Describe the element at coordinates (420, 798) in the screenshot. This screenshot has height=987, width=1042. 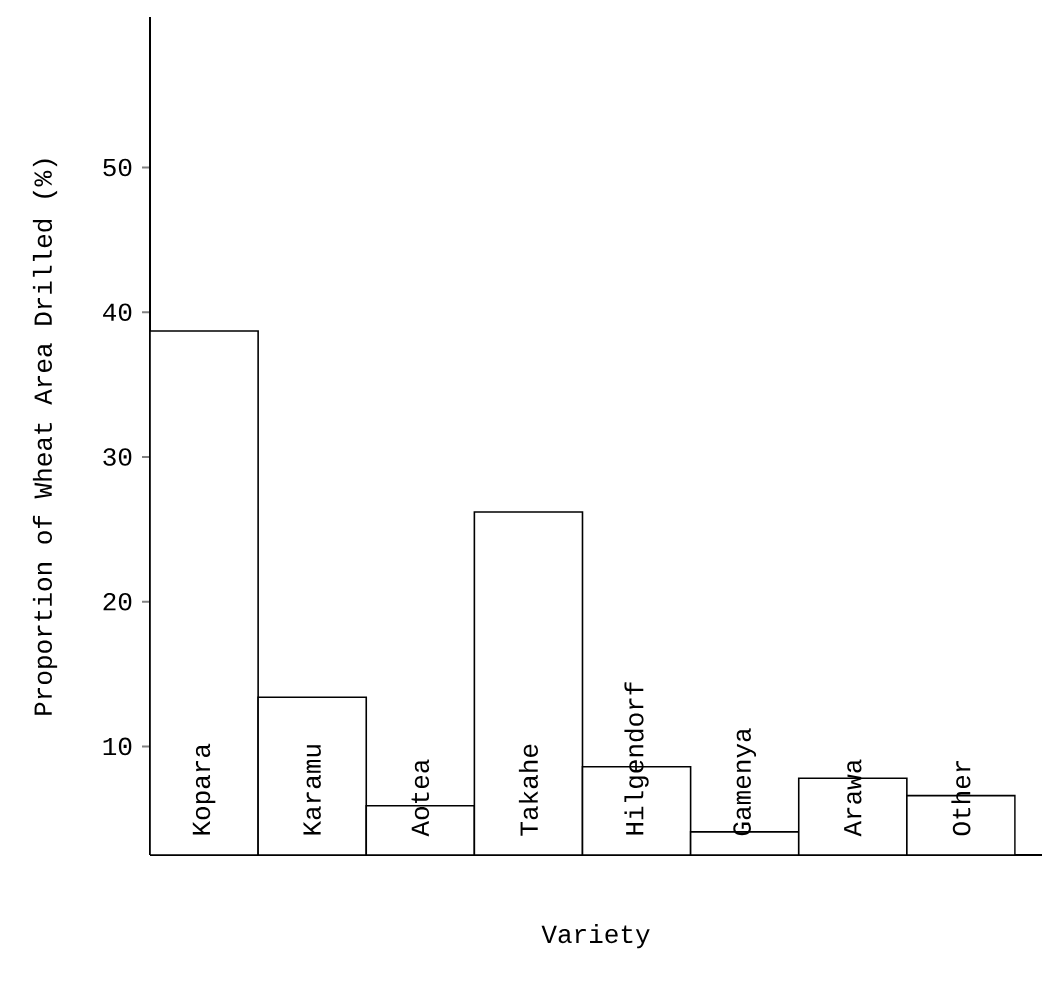
I see `x-tick-label: Aotea` at that location.